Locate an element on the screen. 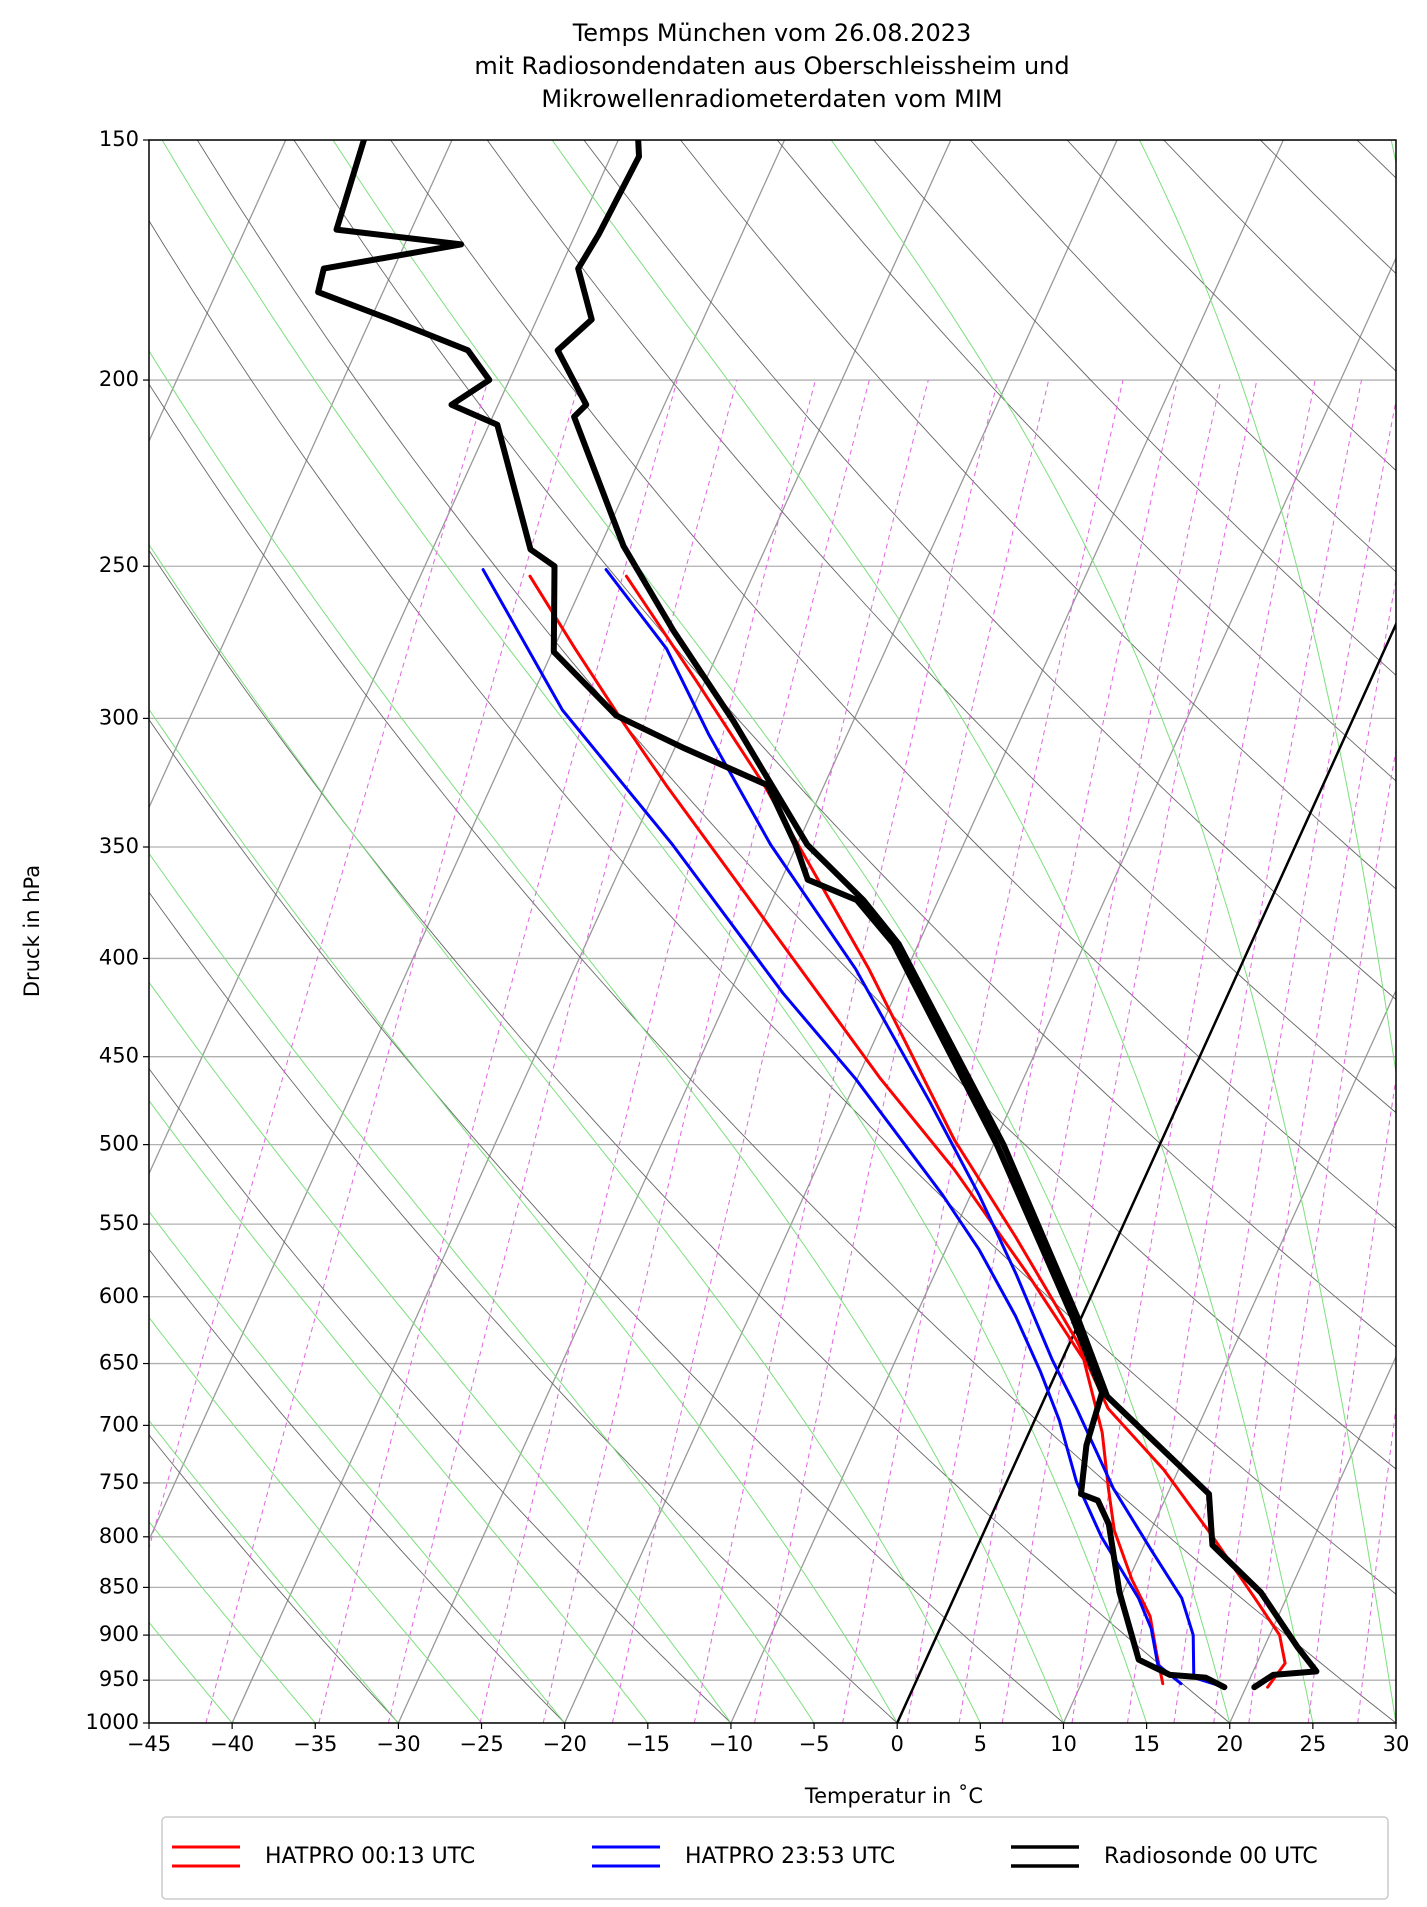 The height and width of the screenshot is (1907, 1427). x-tick-label: −35 is located at coordinates (315, 1744).